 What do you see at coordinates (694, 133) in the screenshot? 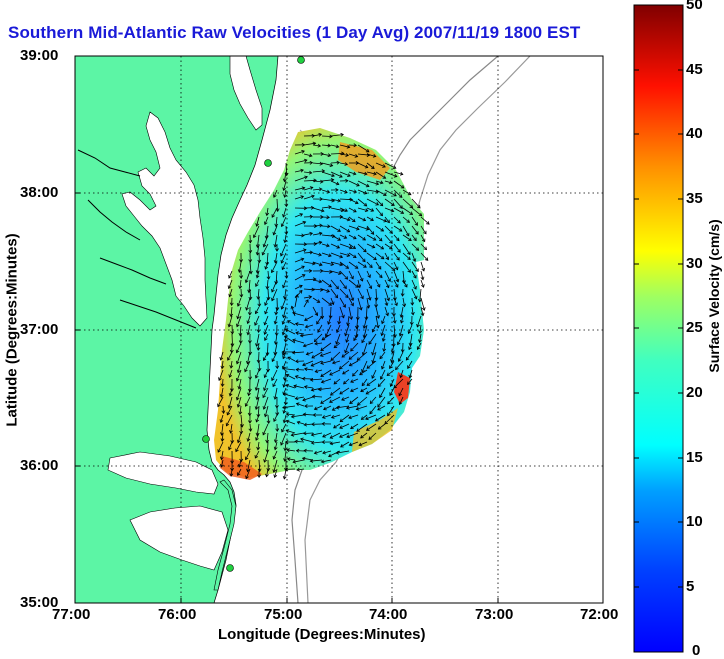
I see `colorbar-tick-label: 40` at bounding box center [694, 133].